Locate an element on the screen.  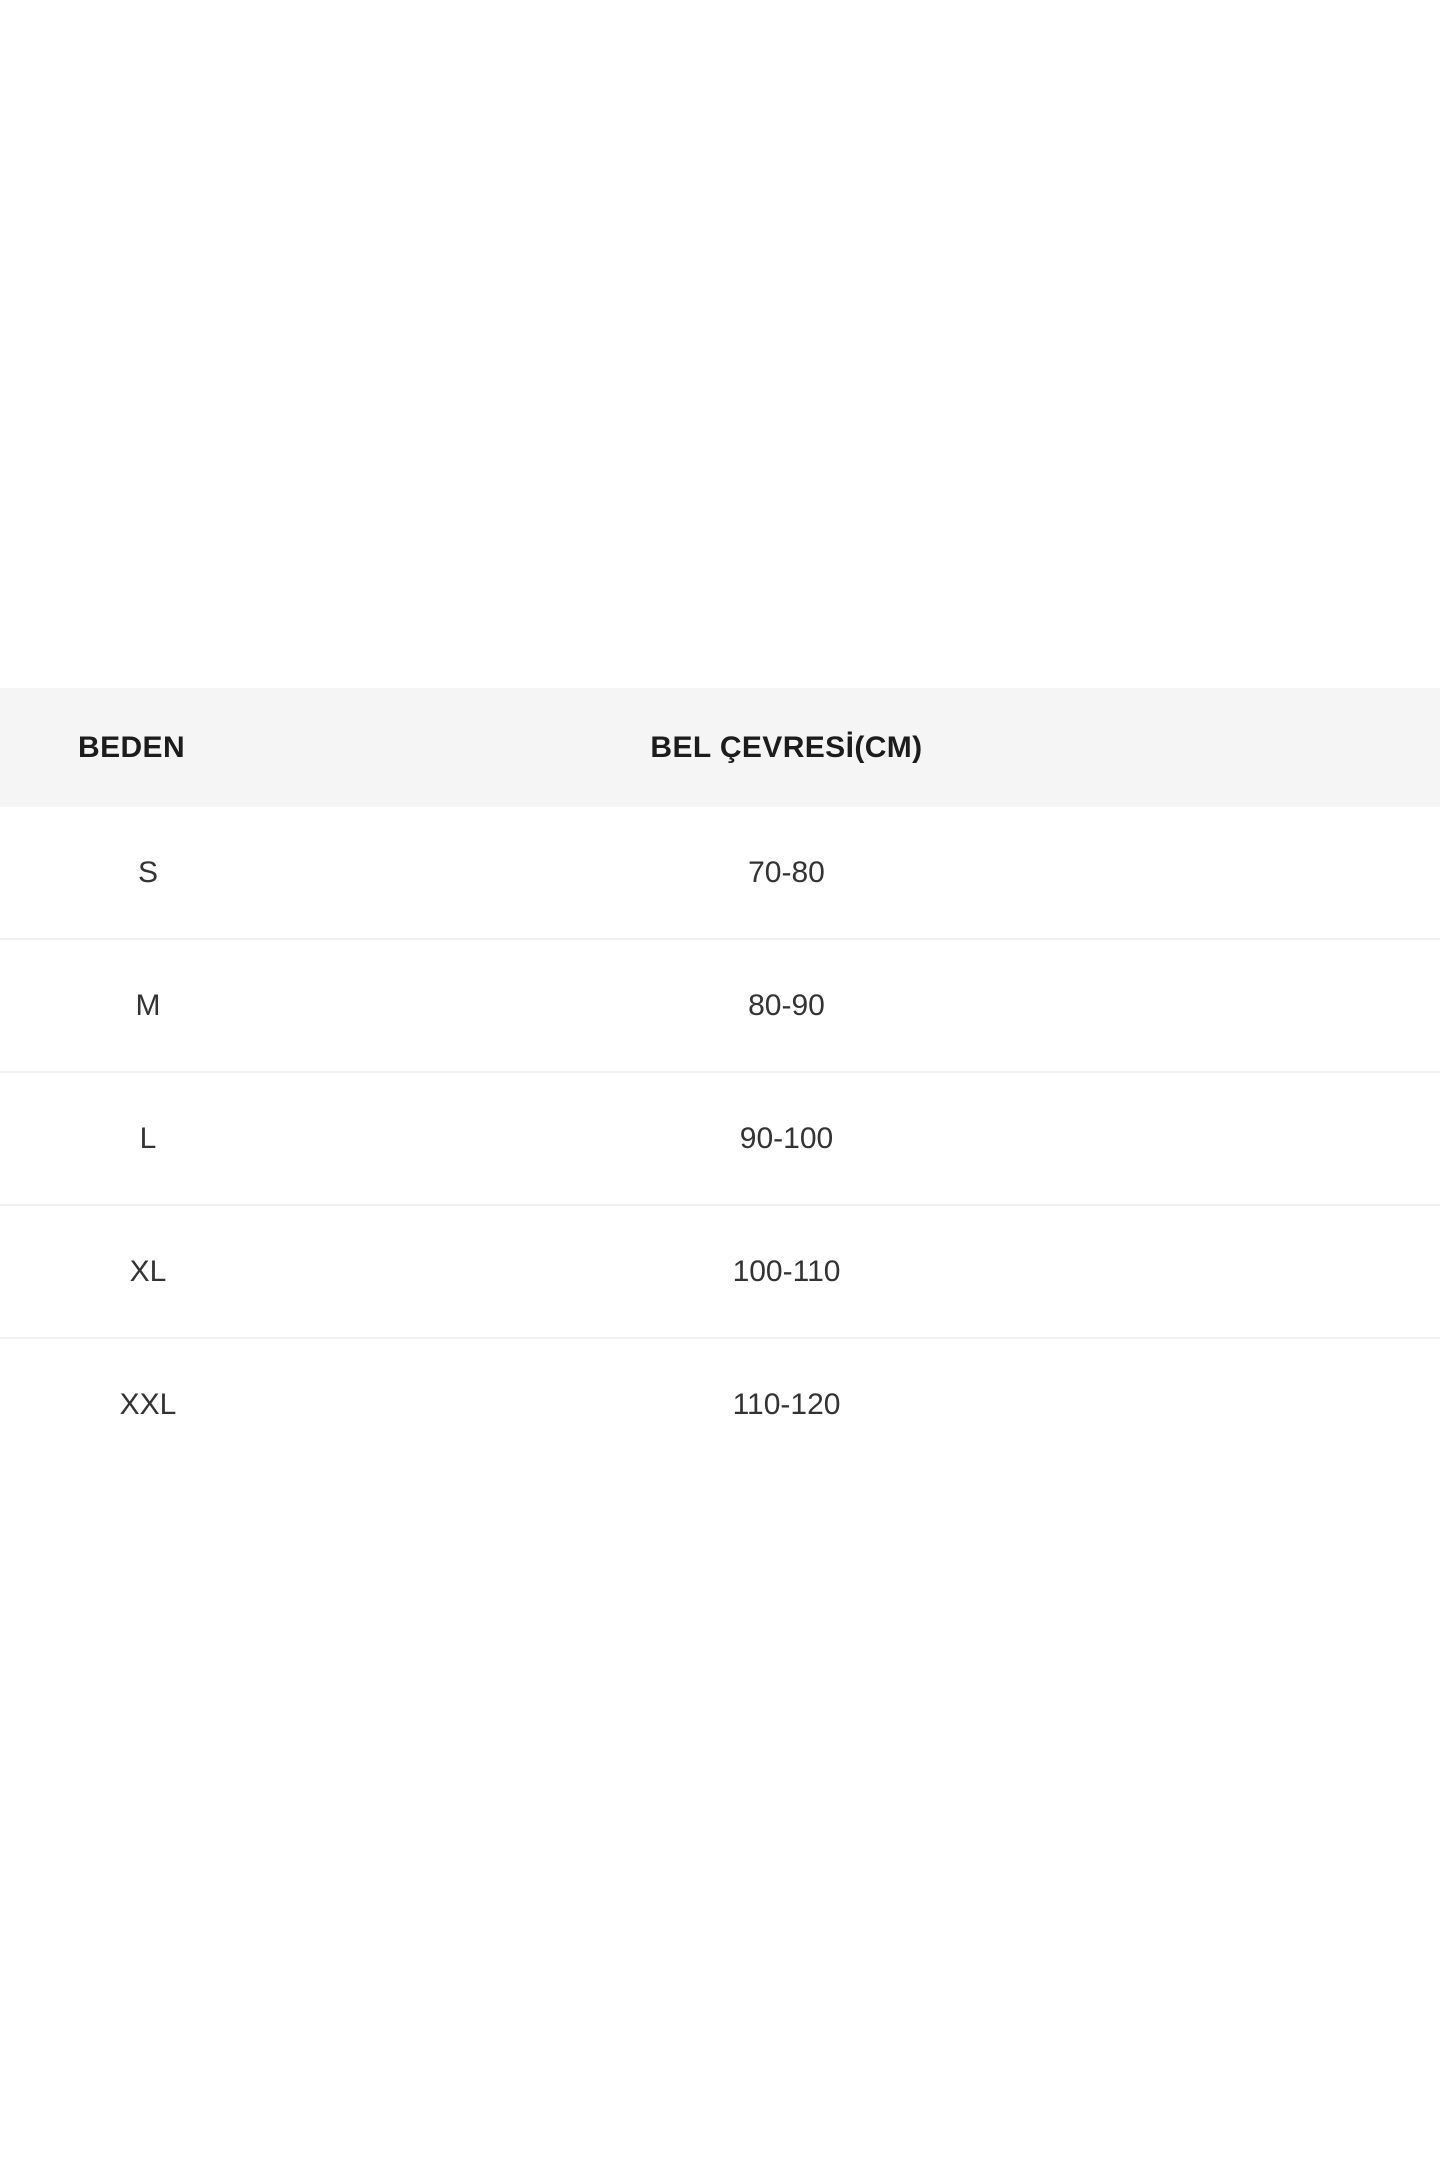
table-row: XXL 110-120 is located at coordinates (720, 1403).